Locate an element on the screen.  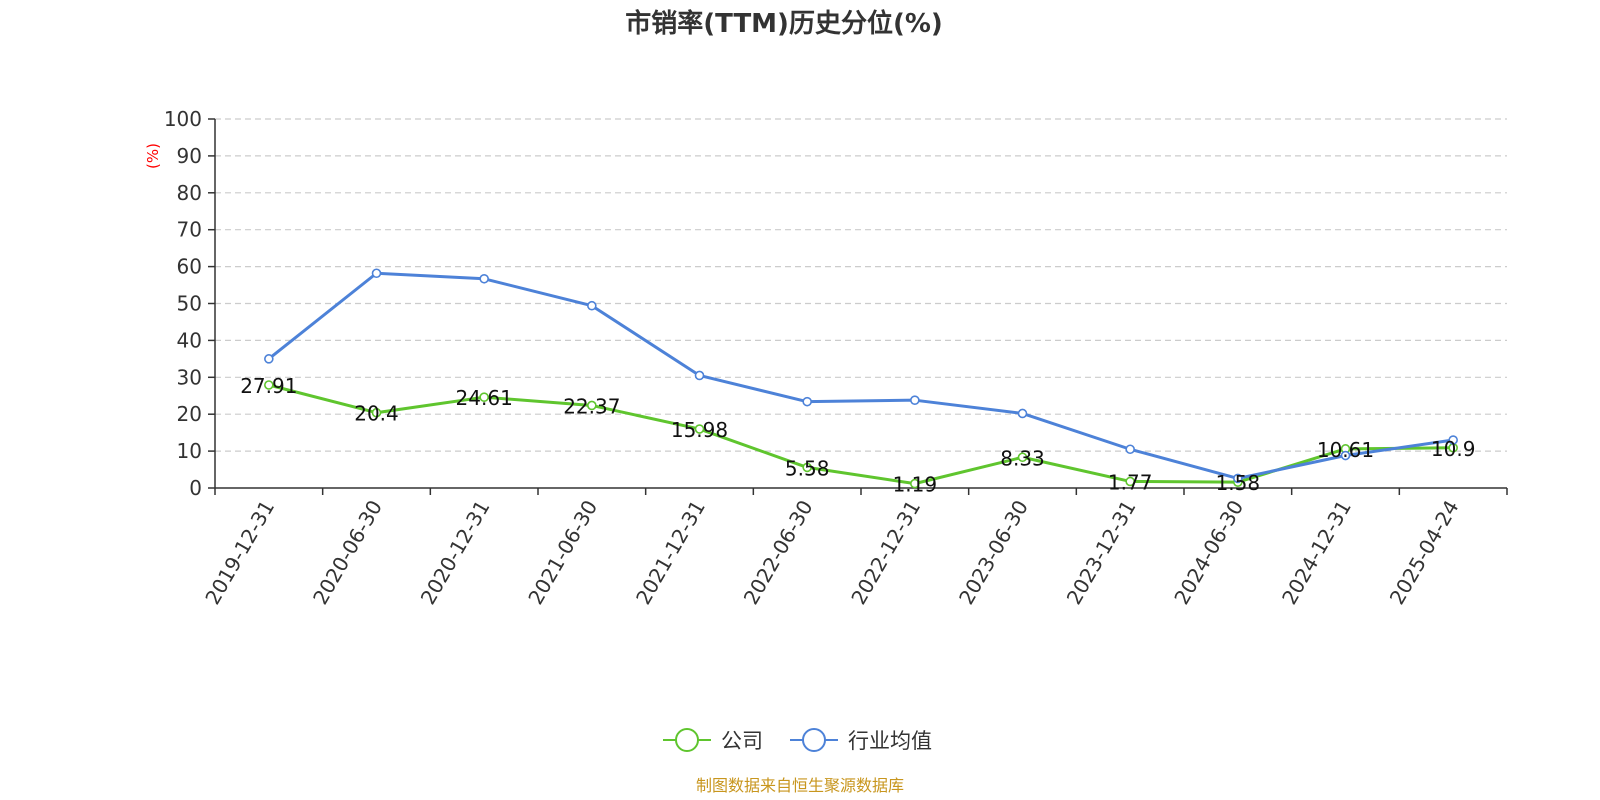
y-tick-label: 30 is located at coordinates (189, 377).